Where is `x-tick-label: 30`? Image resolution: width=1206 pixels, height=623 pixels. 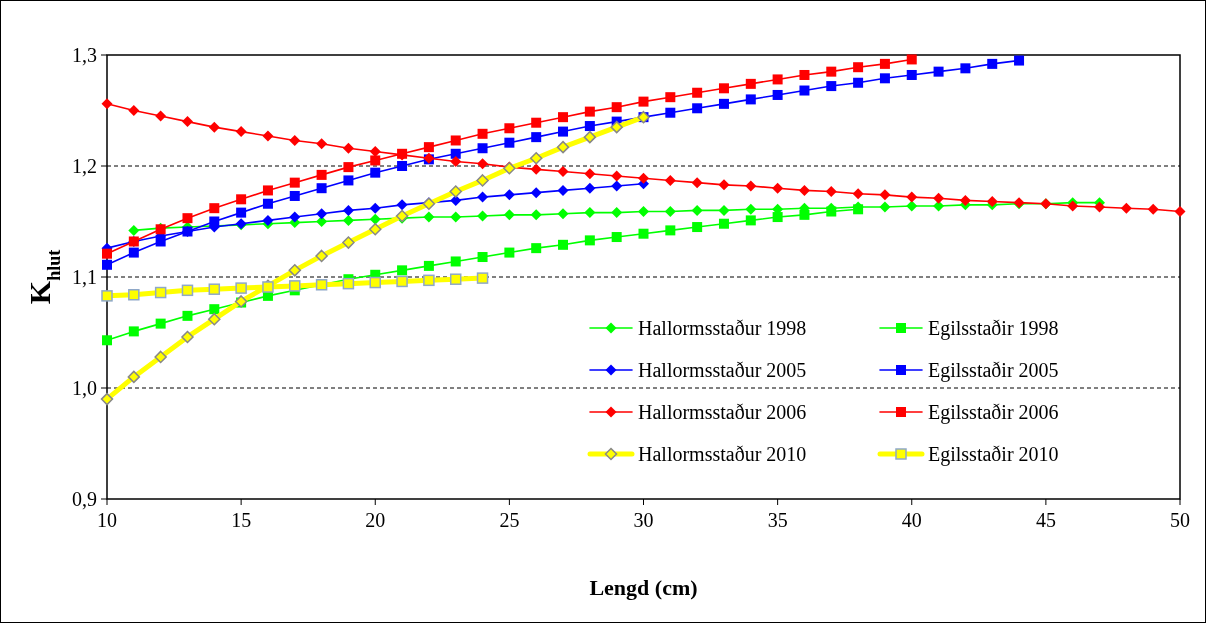 x-tick-label: 30 is located at coordinates (643, 520).